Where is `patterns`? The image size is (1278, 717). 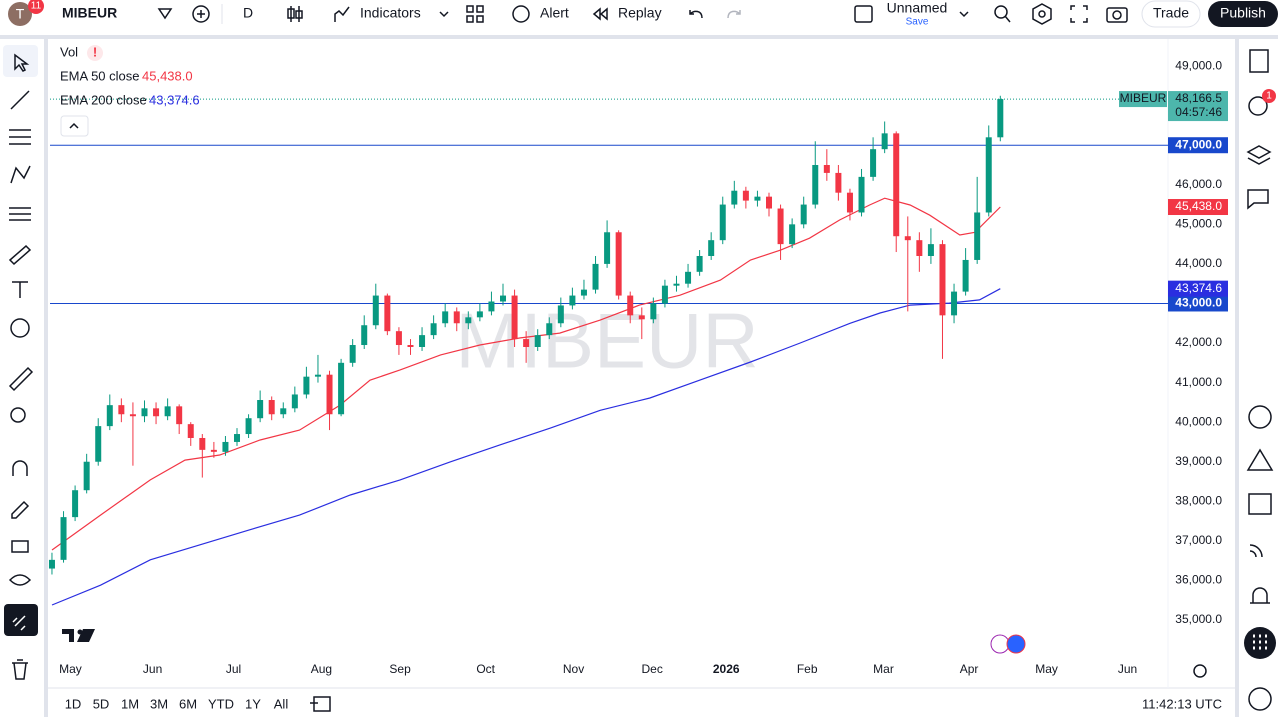 patterns is located at coordinates (20, 174).